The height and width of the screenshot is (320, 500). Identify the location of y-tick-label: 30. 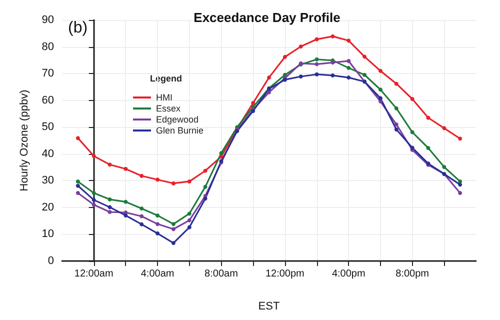
(48, 180).